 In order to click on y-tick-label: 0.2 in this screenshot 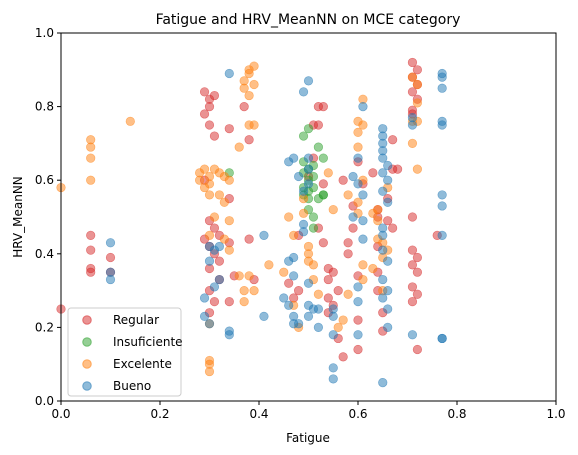, I will do `click(44, 327)`.